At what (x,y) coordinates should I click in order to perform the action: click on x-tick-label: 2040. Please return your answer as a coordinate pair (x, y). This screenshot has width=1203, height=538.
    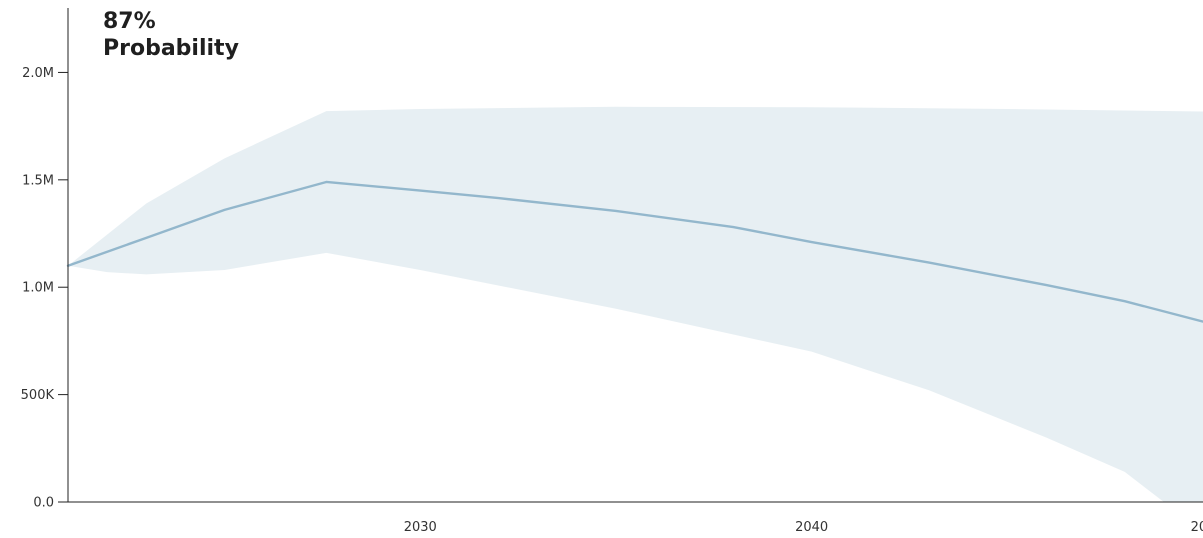
    Looking at the image, I should click on (811, 527).